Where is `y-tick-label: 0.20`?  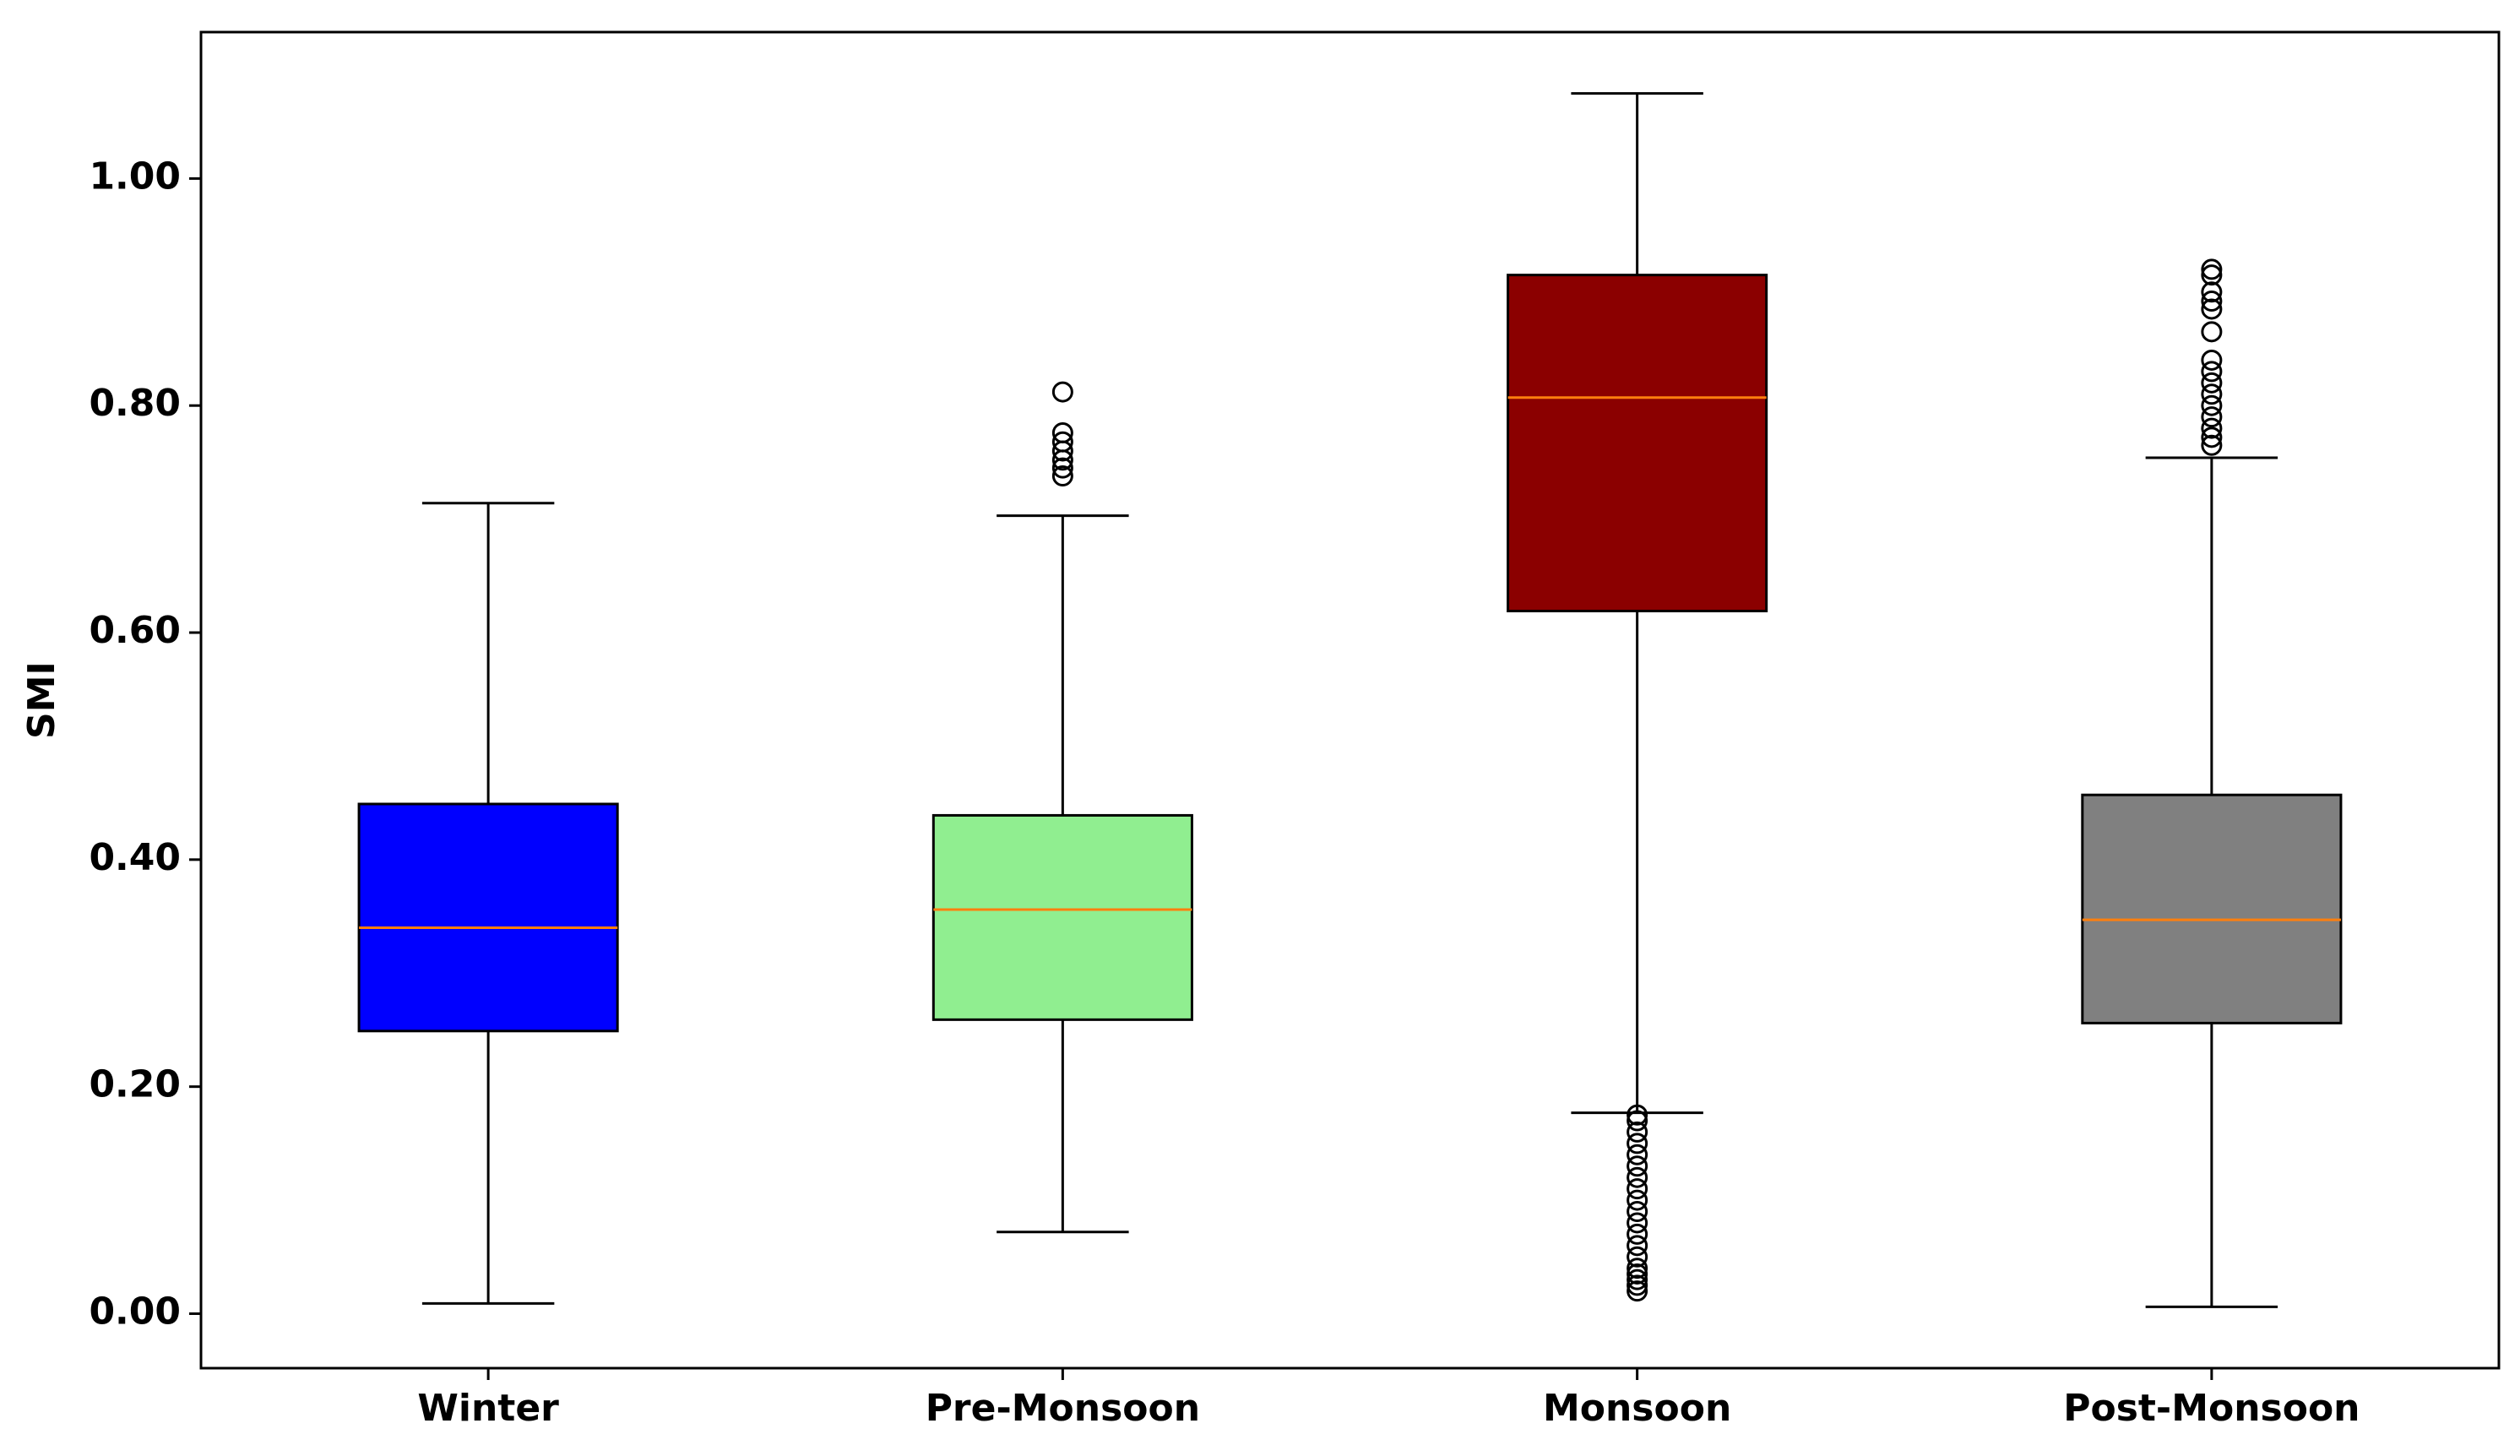
y-tick-label: 0.20 is located at coordinates (135, 1084).